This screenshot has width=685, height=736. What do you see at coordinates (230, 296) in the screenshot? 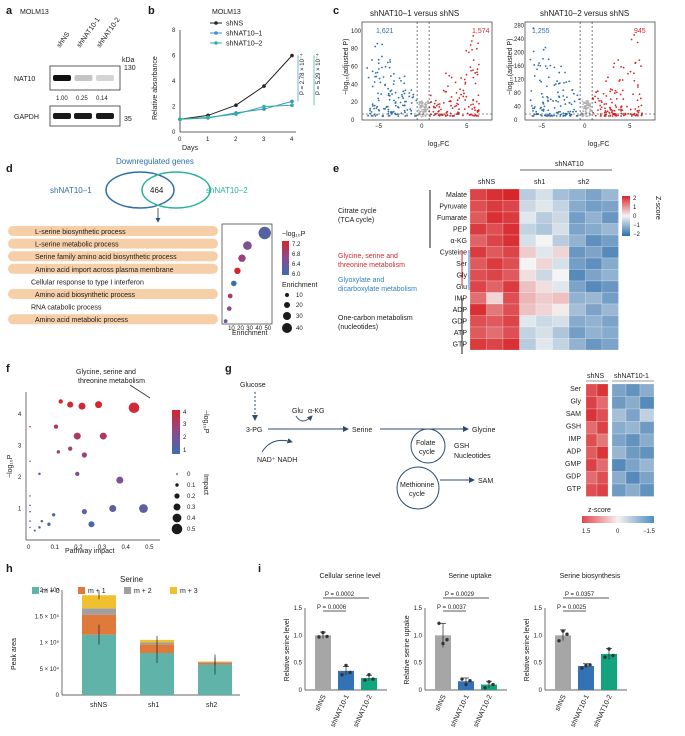
I see `d-enrichment-dot` at bounding box center [230, 296].